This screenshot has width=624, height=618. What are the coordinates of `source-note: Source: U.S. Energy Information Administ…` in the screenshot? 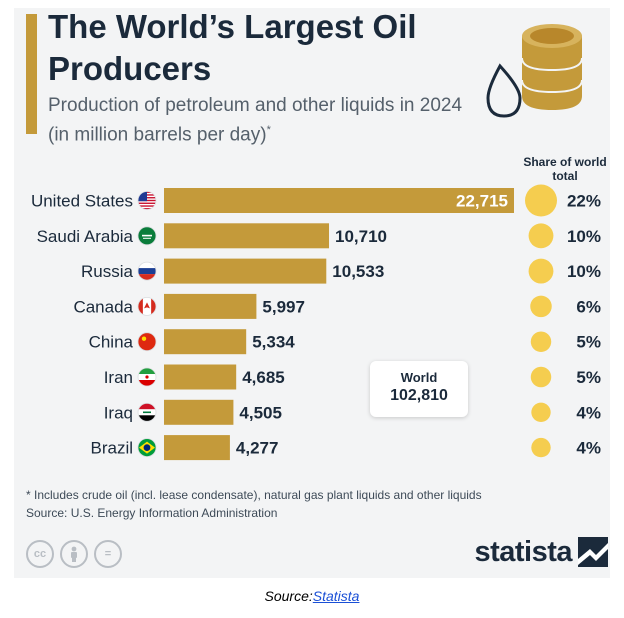 It's located at (152, 513).